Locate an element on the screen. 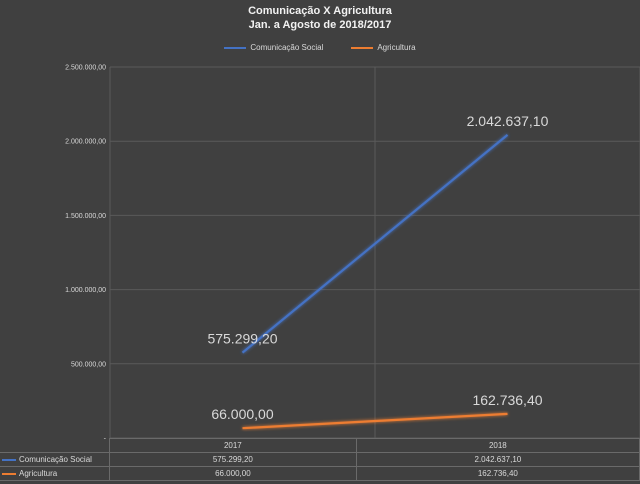 The image size is (640, 484). legend: Comunicação Social Agricultura is located at coordinates (320, 47).